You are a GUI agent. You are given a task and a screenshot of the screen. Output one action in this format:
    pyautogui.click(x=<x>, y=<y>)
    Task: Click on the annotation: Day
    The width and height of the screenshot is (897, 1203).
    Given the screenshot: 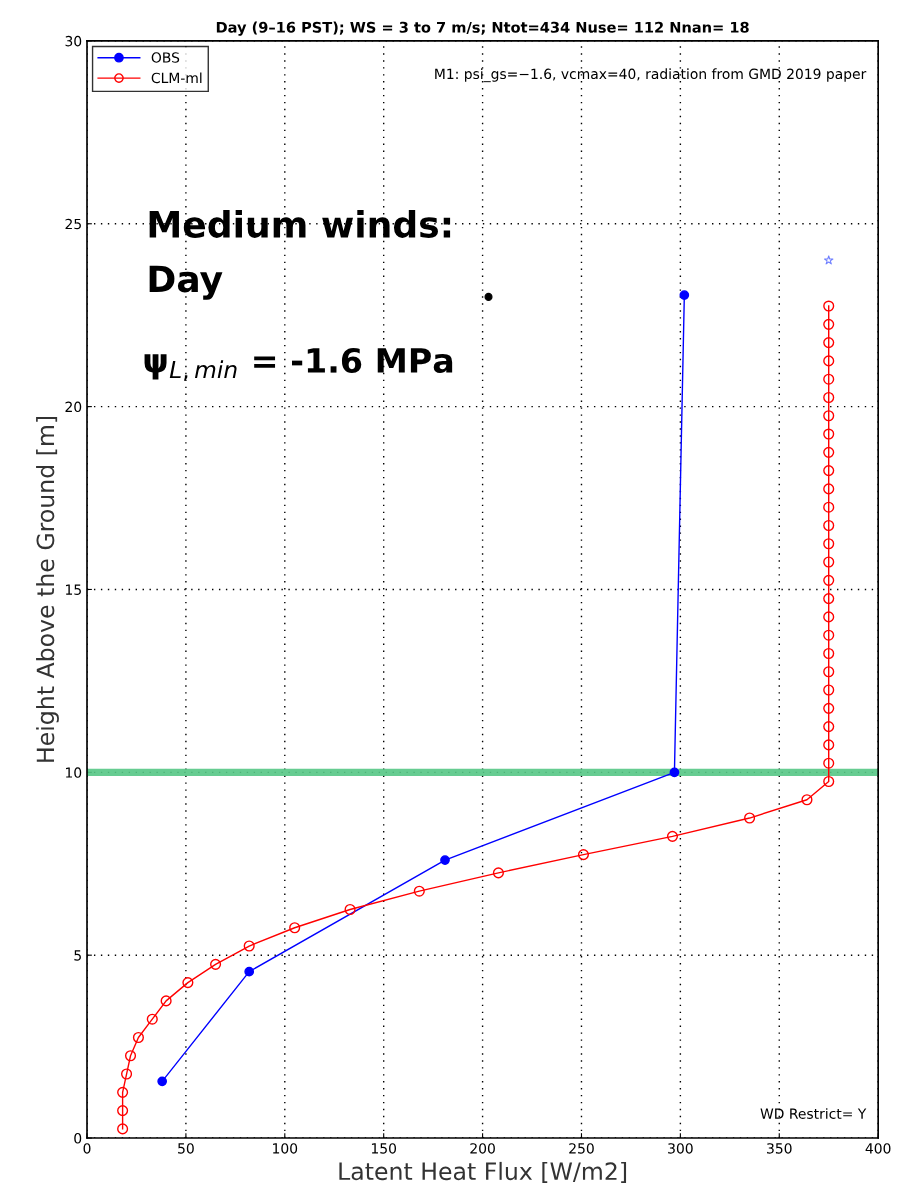 What is the action you would take?
    pyautogui.click(x=186, y=282)
    